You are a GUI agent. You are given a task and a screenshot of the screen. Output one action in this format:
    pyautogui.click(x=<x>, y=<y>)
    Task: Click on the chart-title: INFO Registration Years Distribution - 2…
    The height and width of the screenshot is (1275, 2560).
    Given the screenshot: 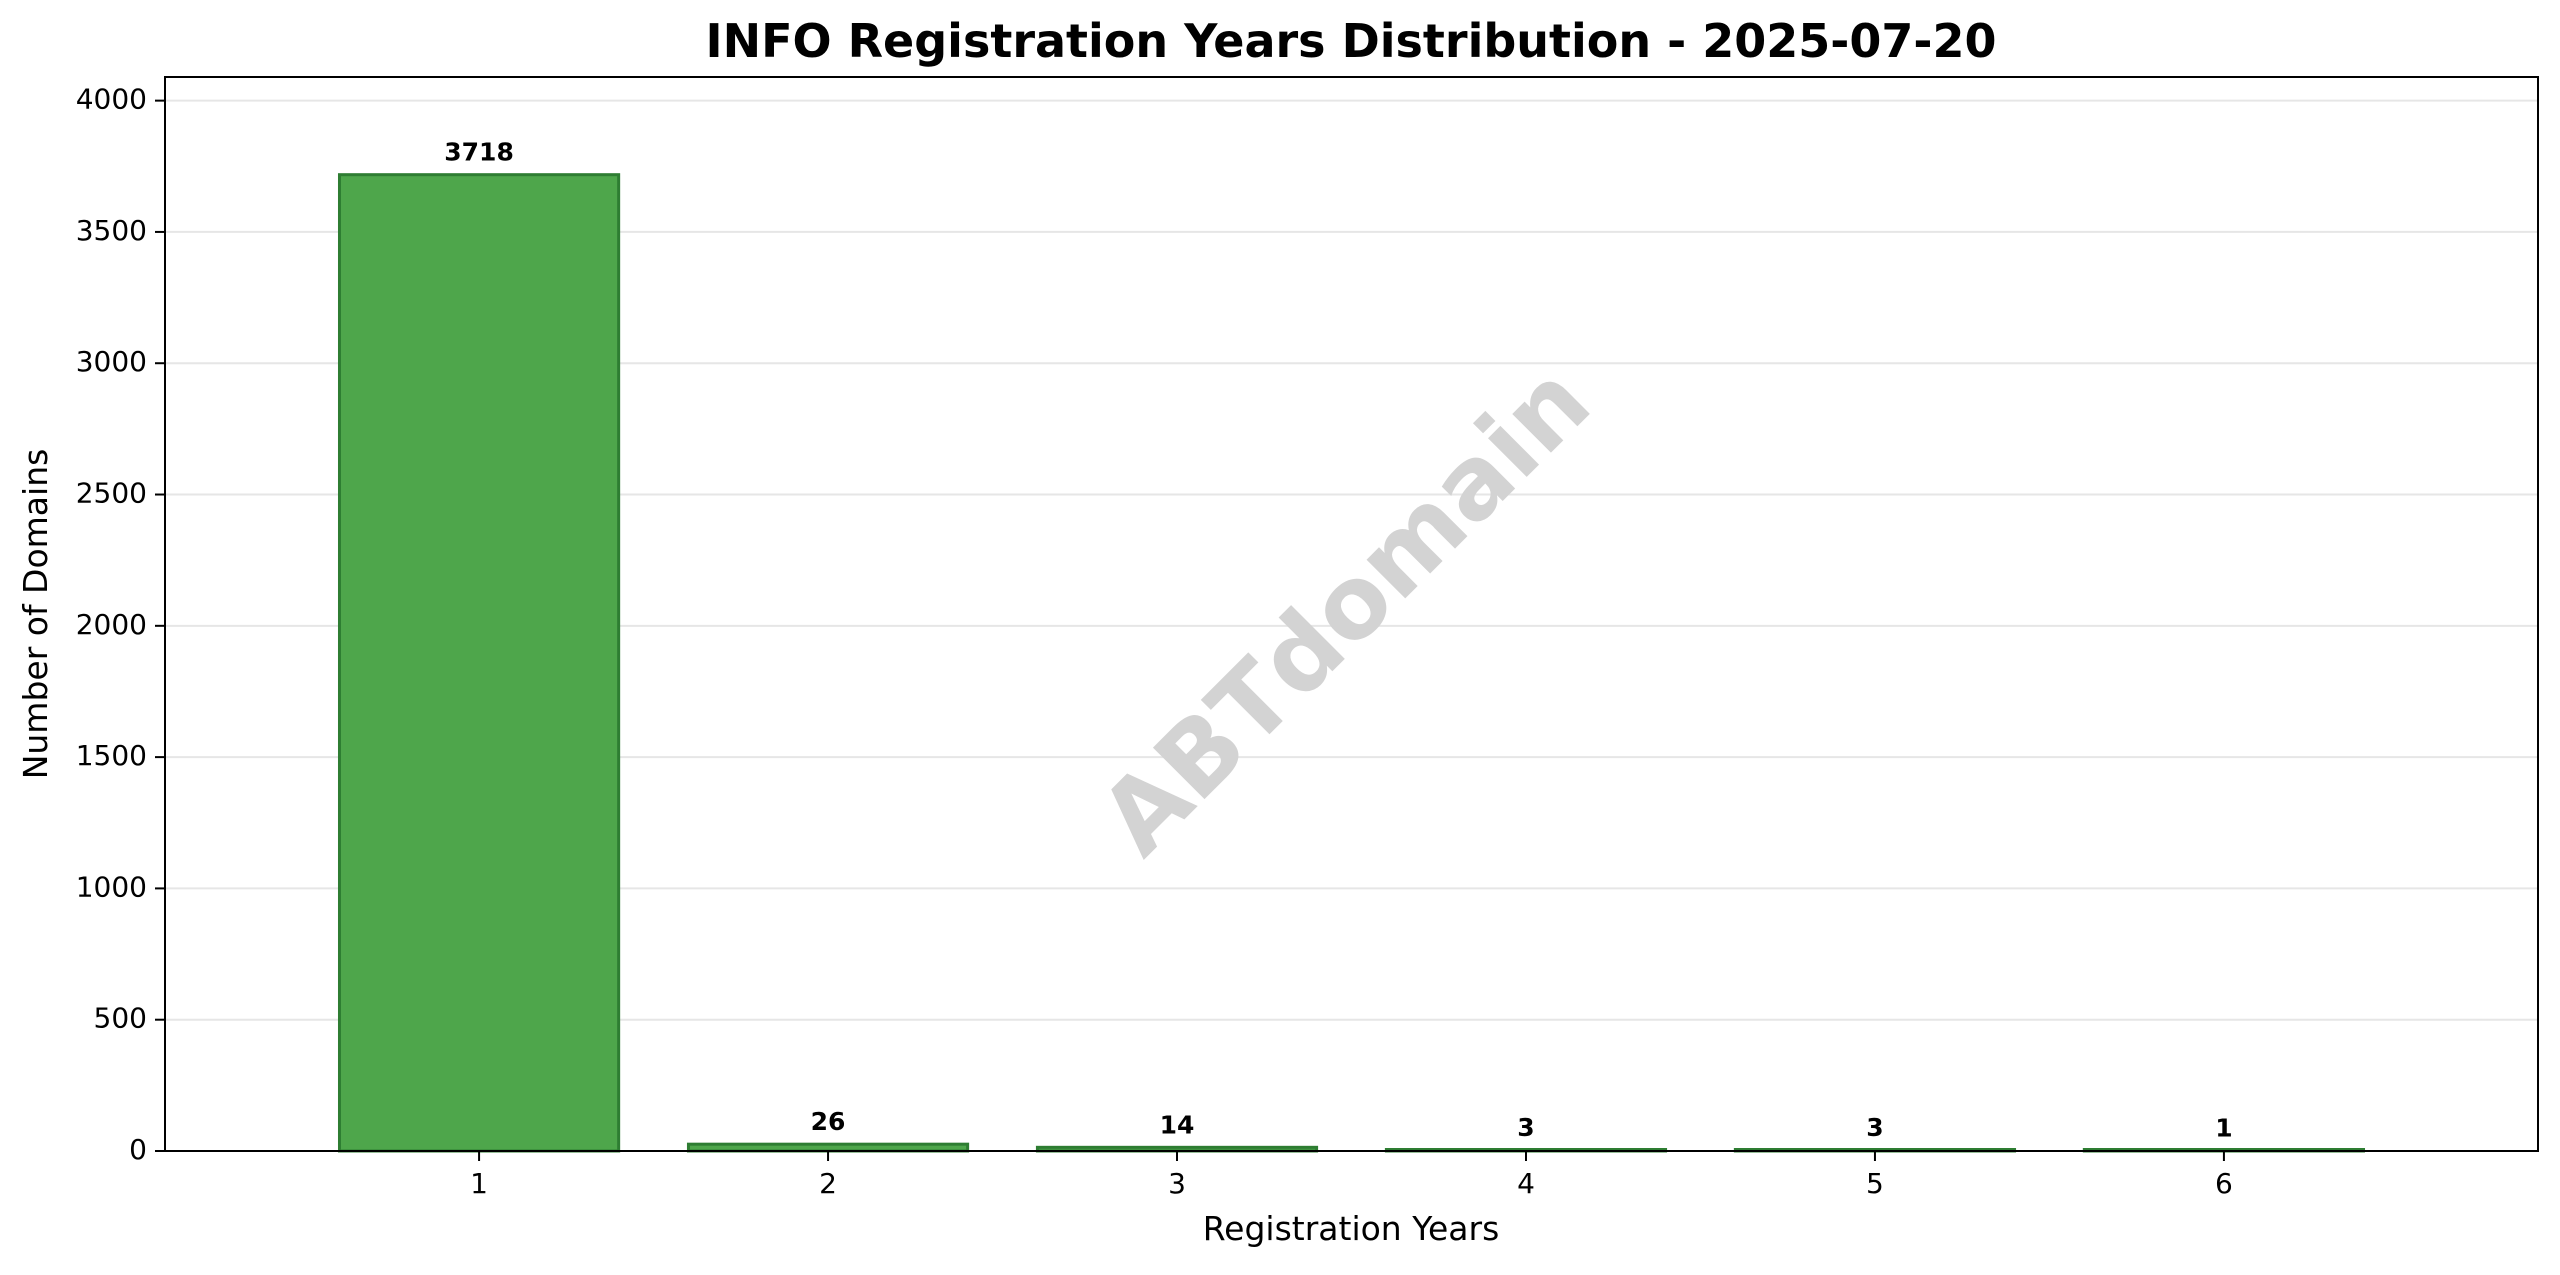 What is the action you would take?
    pyautogui.click(x=1350, y=41)
    